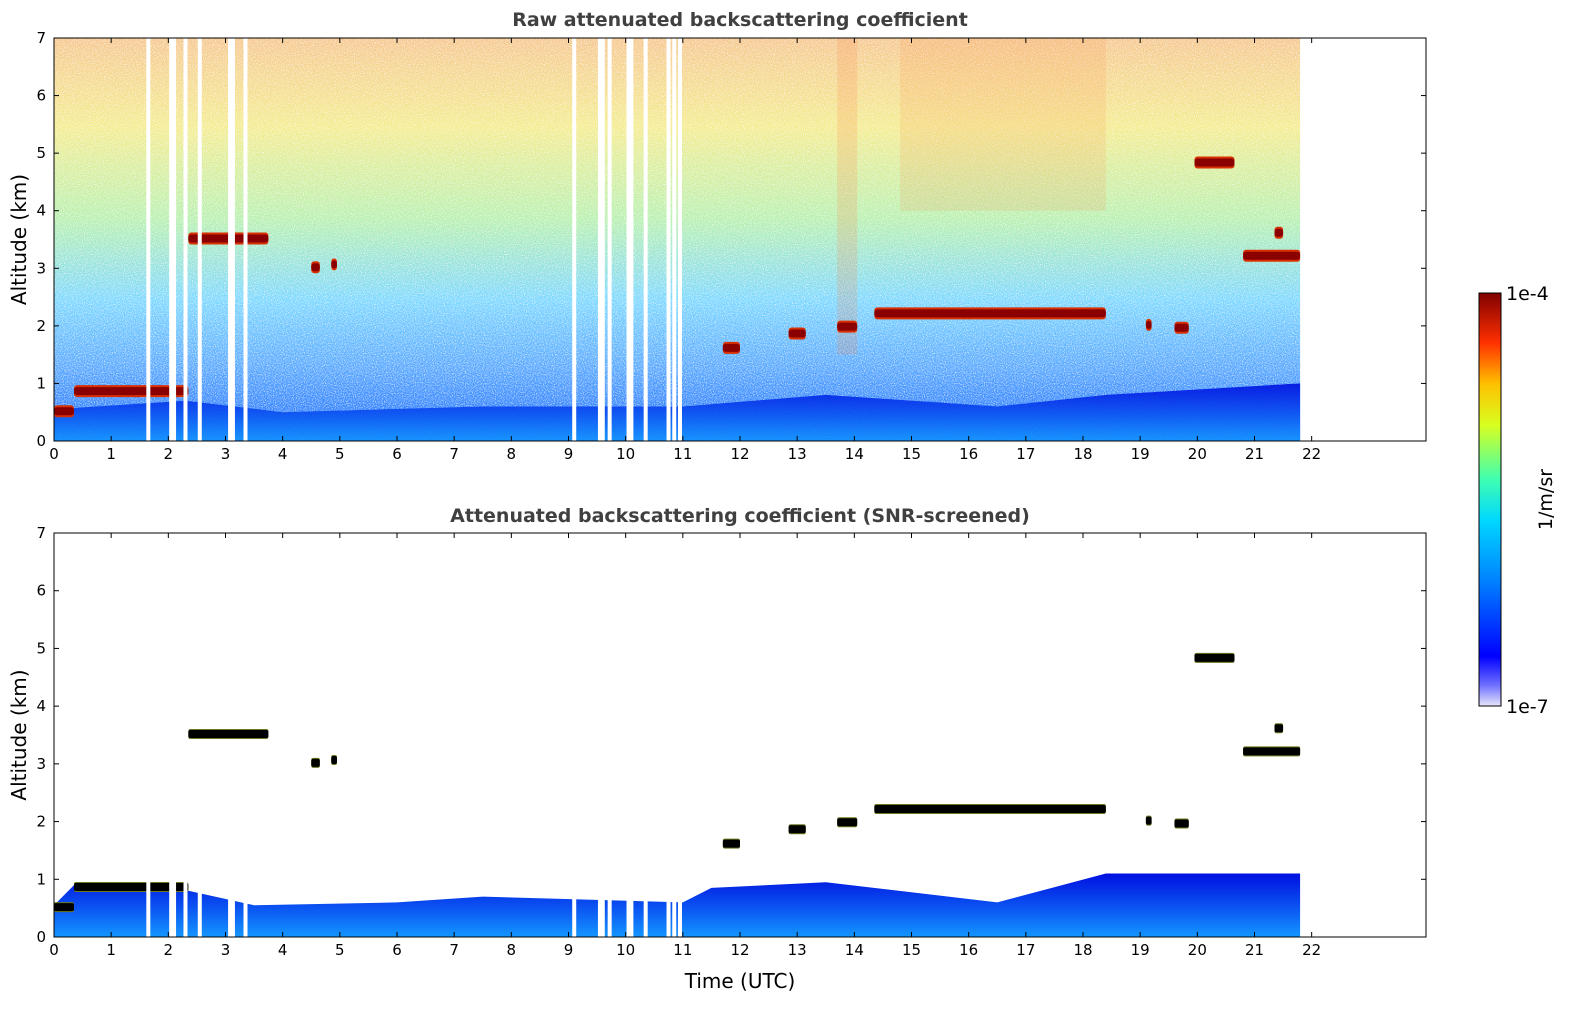 The image size is (1595, 1020). Describe the element at coordinates (19, 734) in the screenshot. I see `screened-y-axis-label: Altitude (km)` at that location.